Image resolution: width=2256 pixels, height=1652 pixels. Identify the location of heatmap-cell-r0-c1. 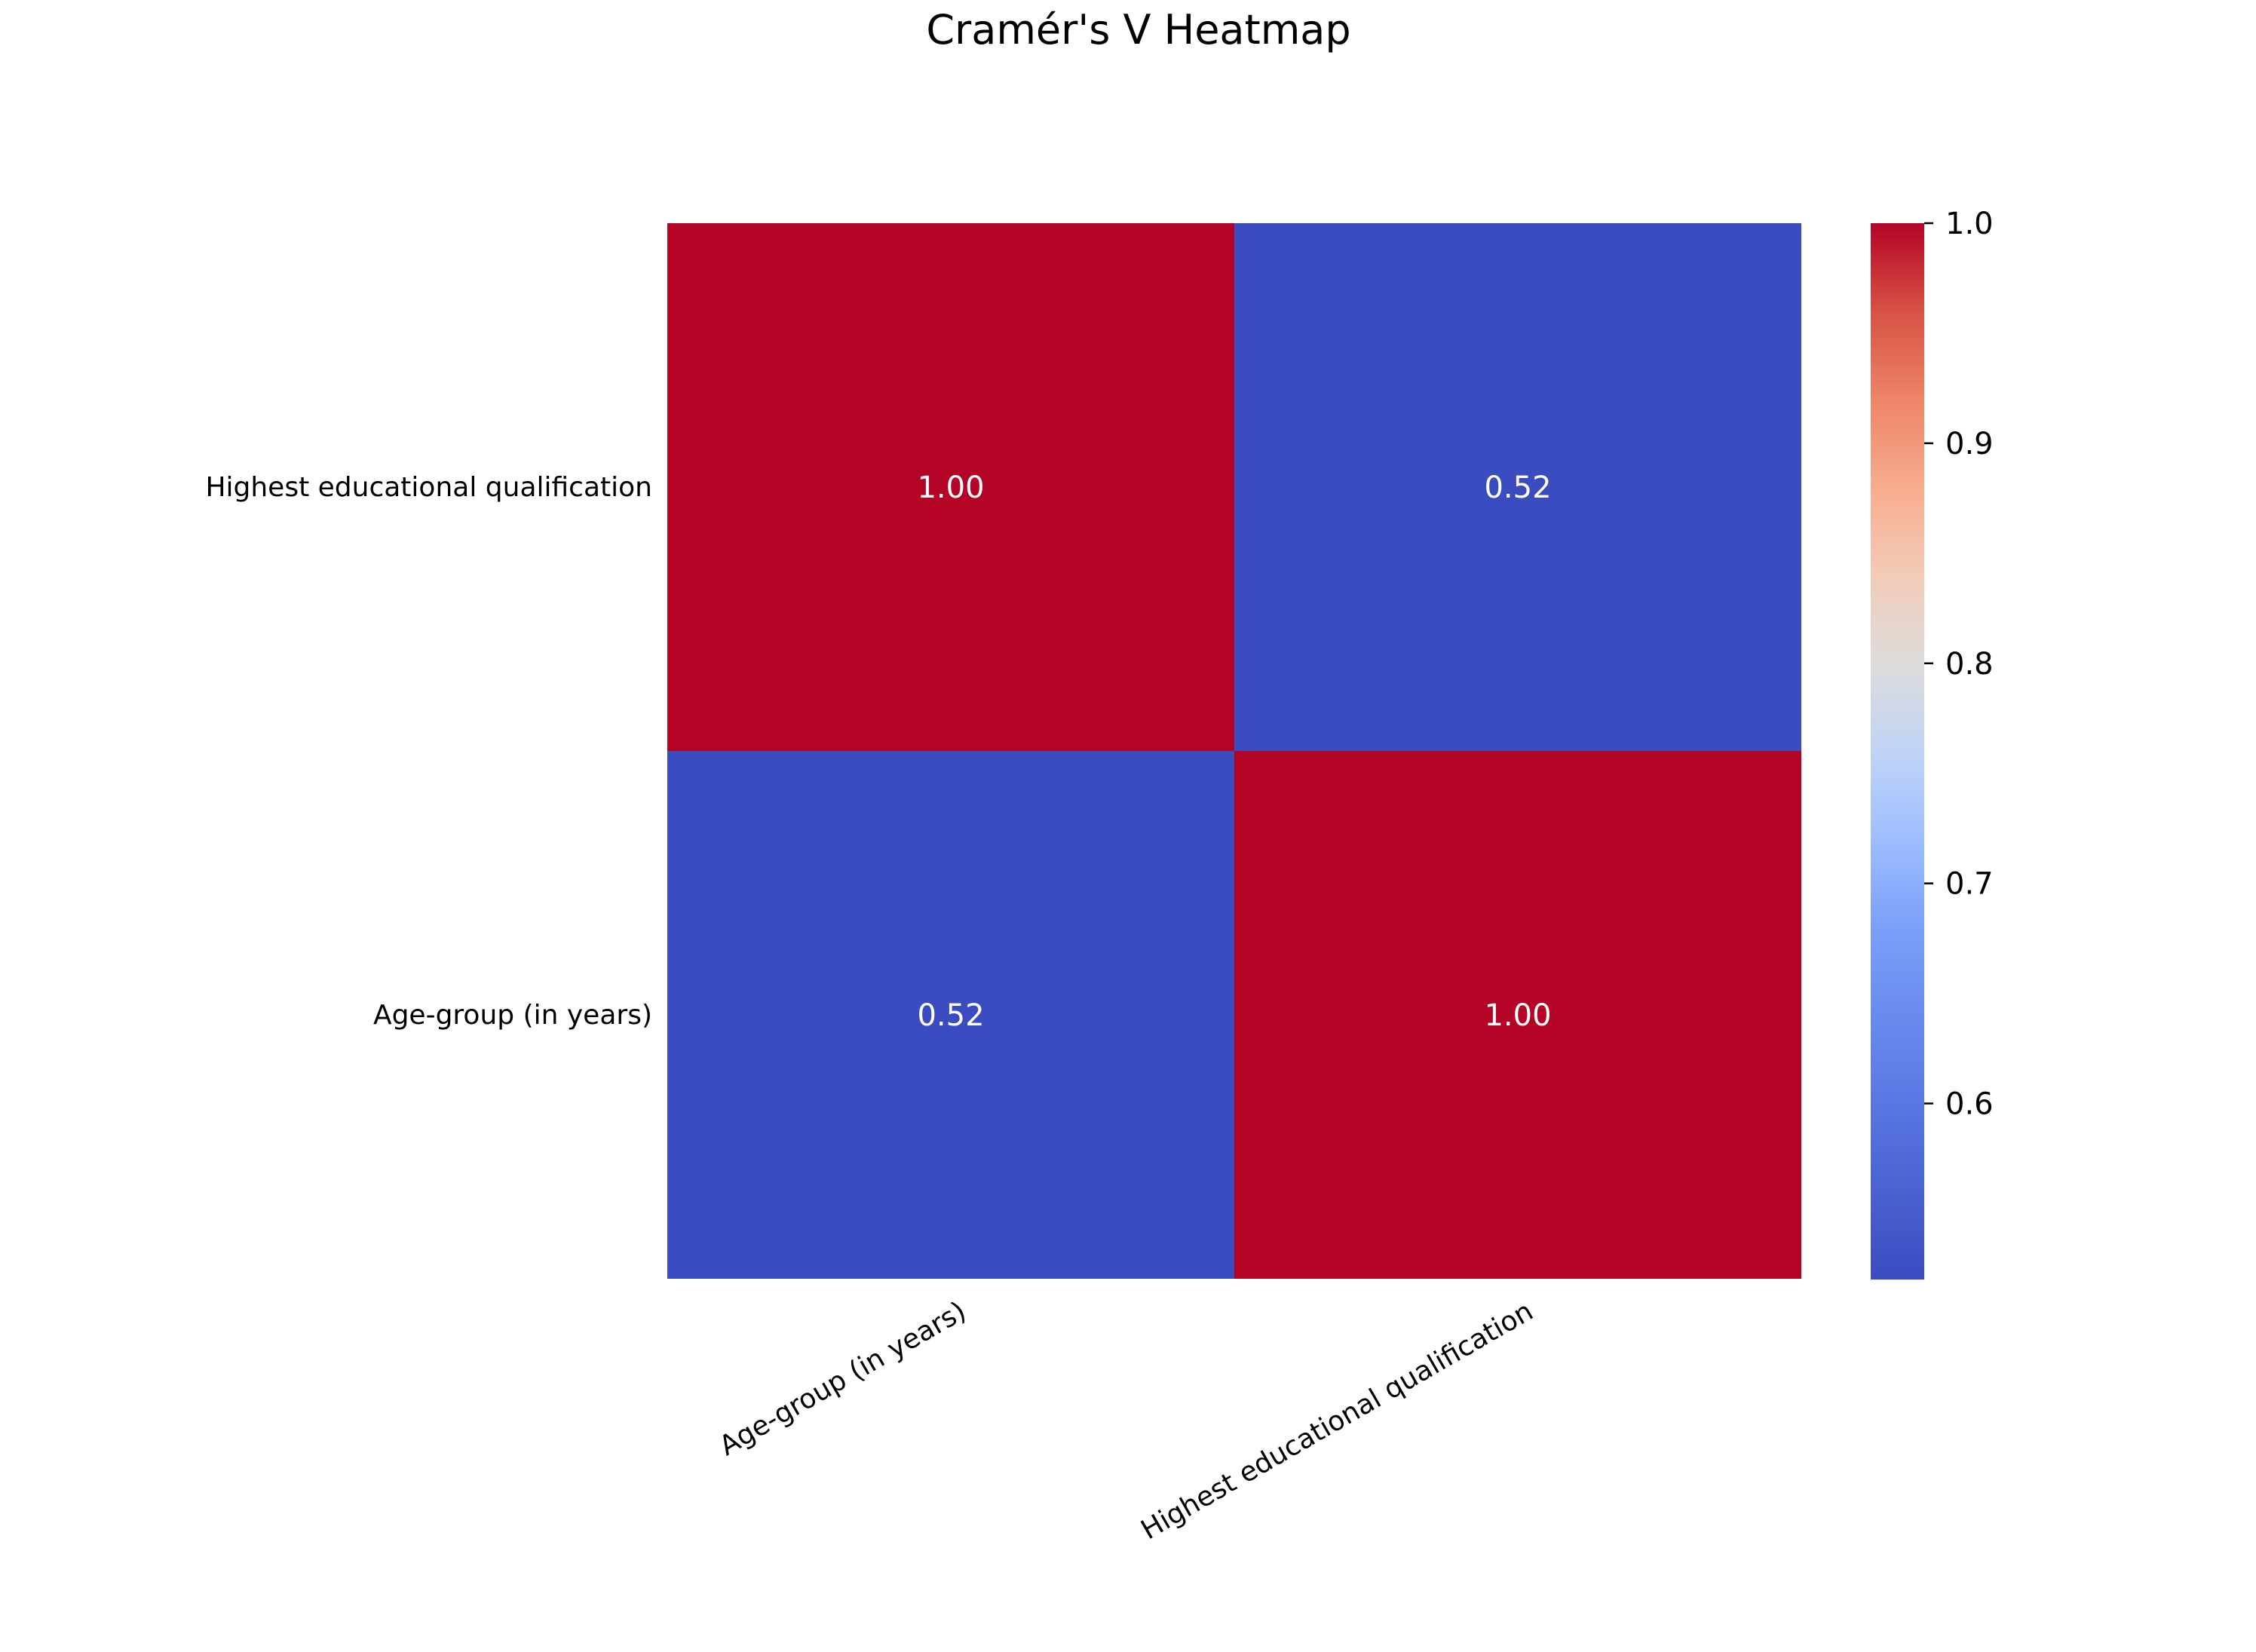
(1517, 487).